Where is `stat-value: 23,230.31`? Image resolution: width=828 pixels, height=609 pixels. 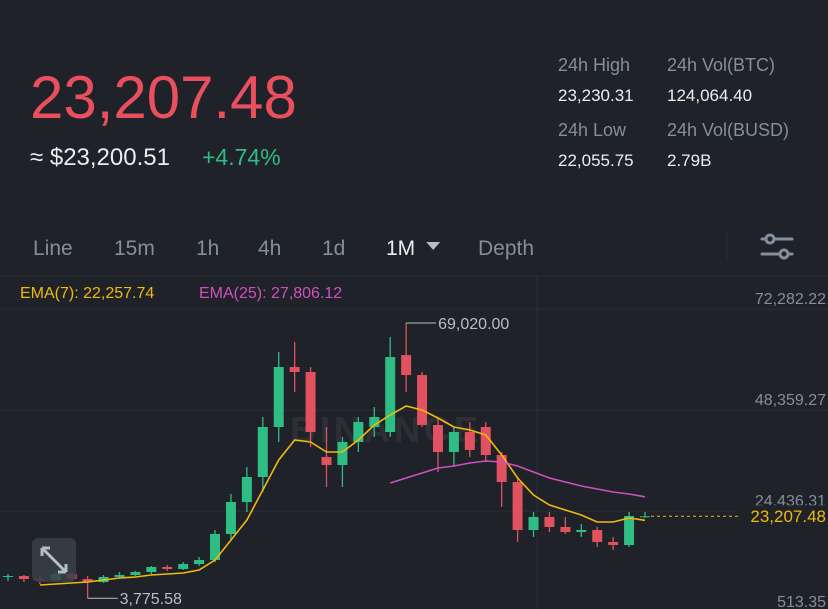 stat-value: 23,230.31 is located at coordinates (596, 95).